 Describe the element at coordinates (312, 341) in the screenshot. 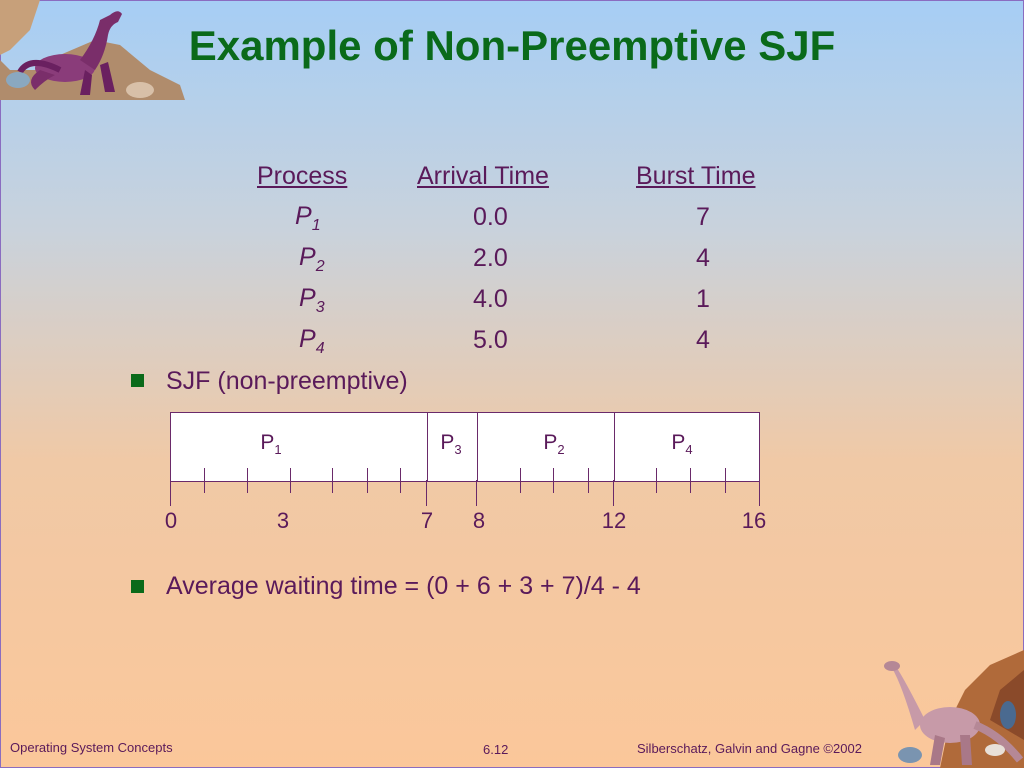

I see `table-row-process: P4` at that location.